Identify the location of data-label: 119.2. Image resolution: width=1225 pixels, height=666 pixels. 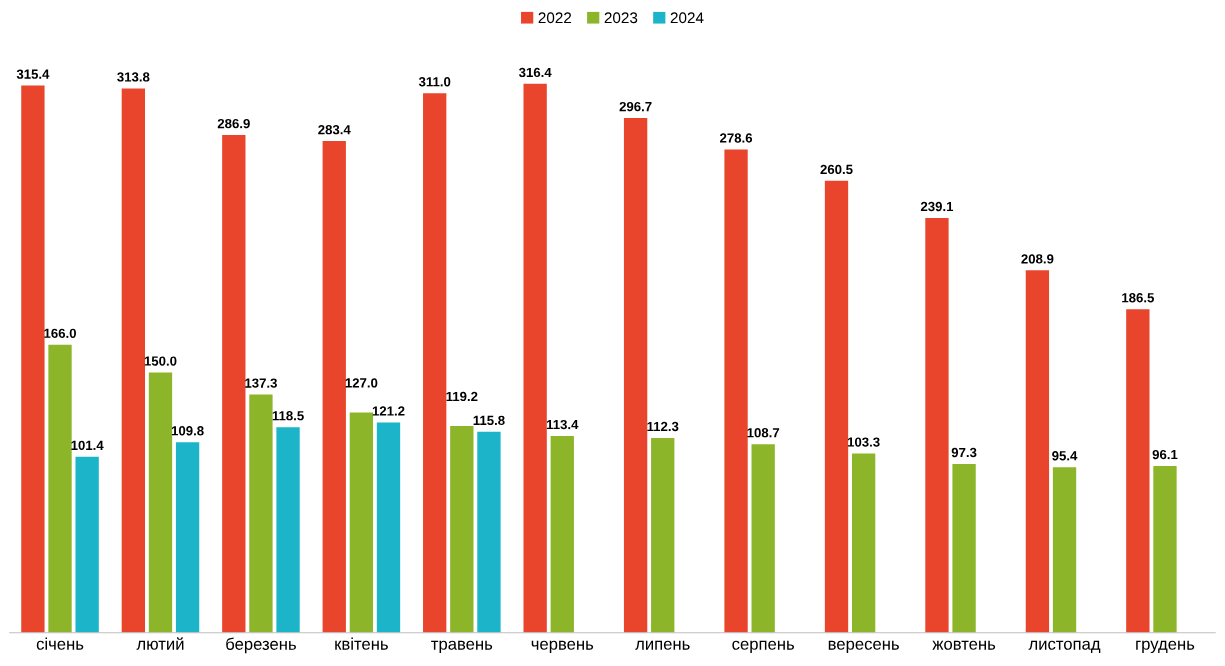
(462, 396).